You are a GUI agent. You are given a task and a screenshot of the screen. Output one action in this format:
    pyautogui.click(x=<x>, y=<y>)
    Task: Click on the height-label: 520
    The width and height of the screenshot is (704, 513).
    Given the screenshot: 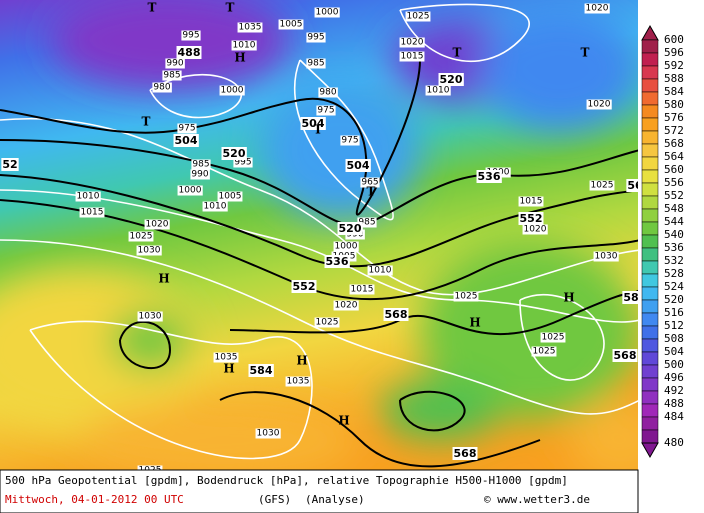 What is the action you would take?
    pyautogui.click(x=234, y=153)
    